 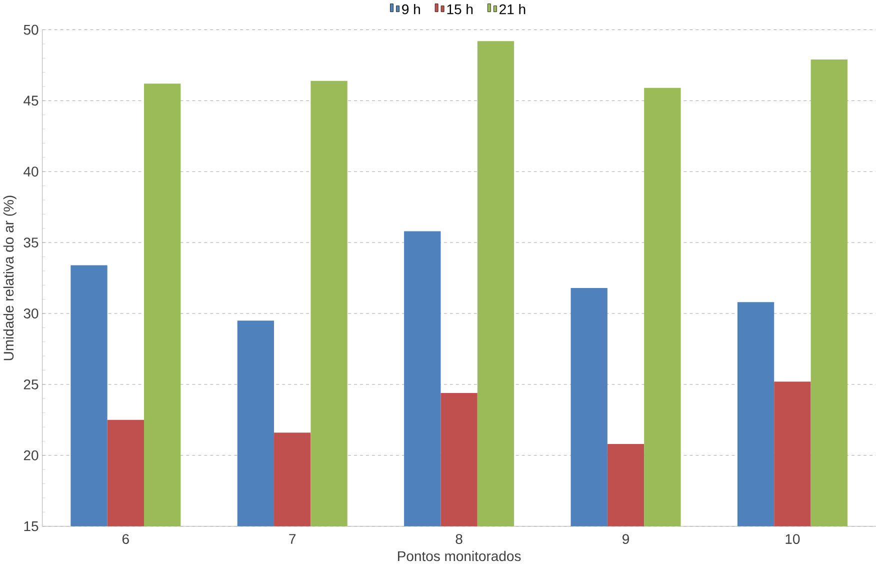 I want to click on x-tick-label: 6, so click(x=125, y=539).